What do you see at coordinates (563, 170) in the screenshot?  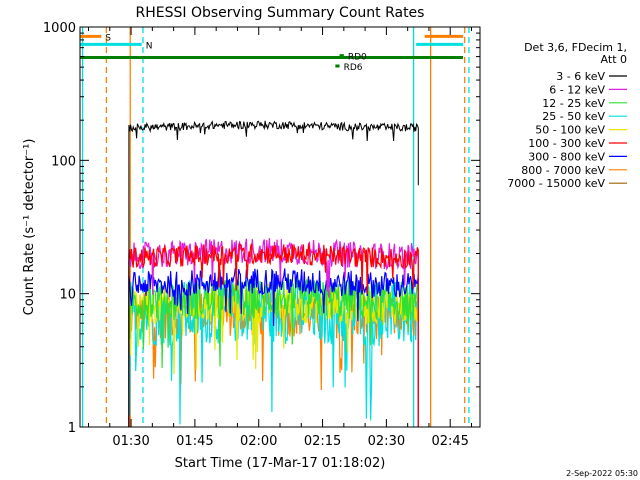 I see `legend-label-7: 800 - 7000 keV` at bounding box center [563, 170].